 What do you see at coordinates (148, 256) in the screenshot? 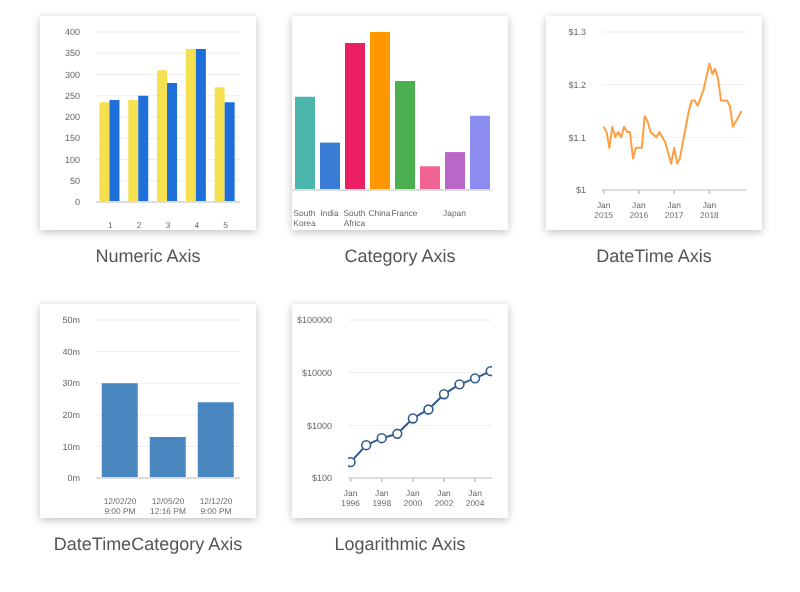
I see `text: Numeric Axis` at bounding box center [148, 256].